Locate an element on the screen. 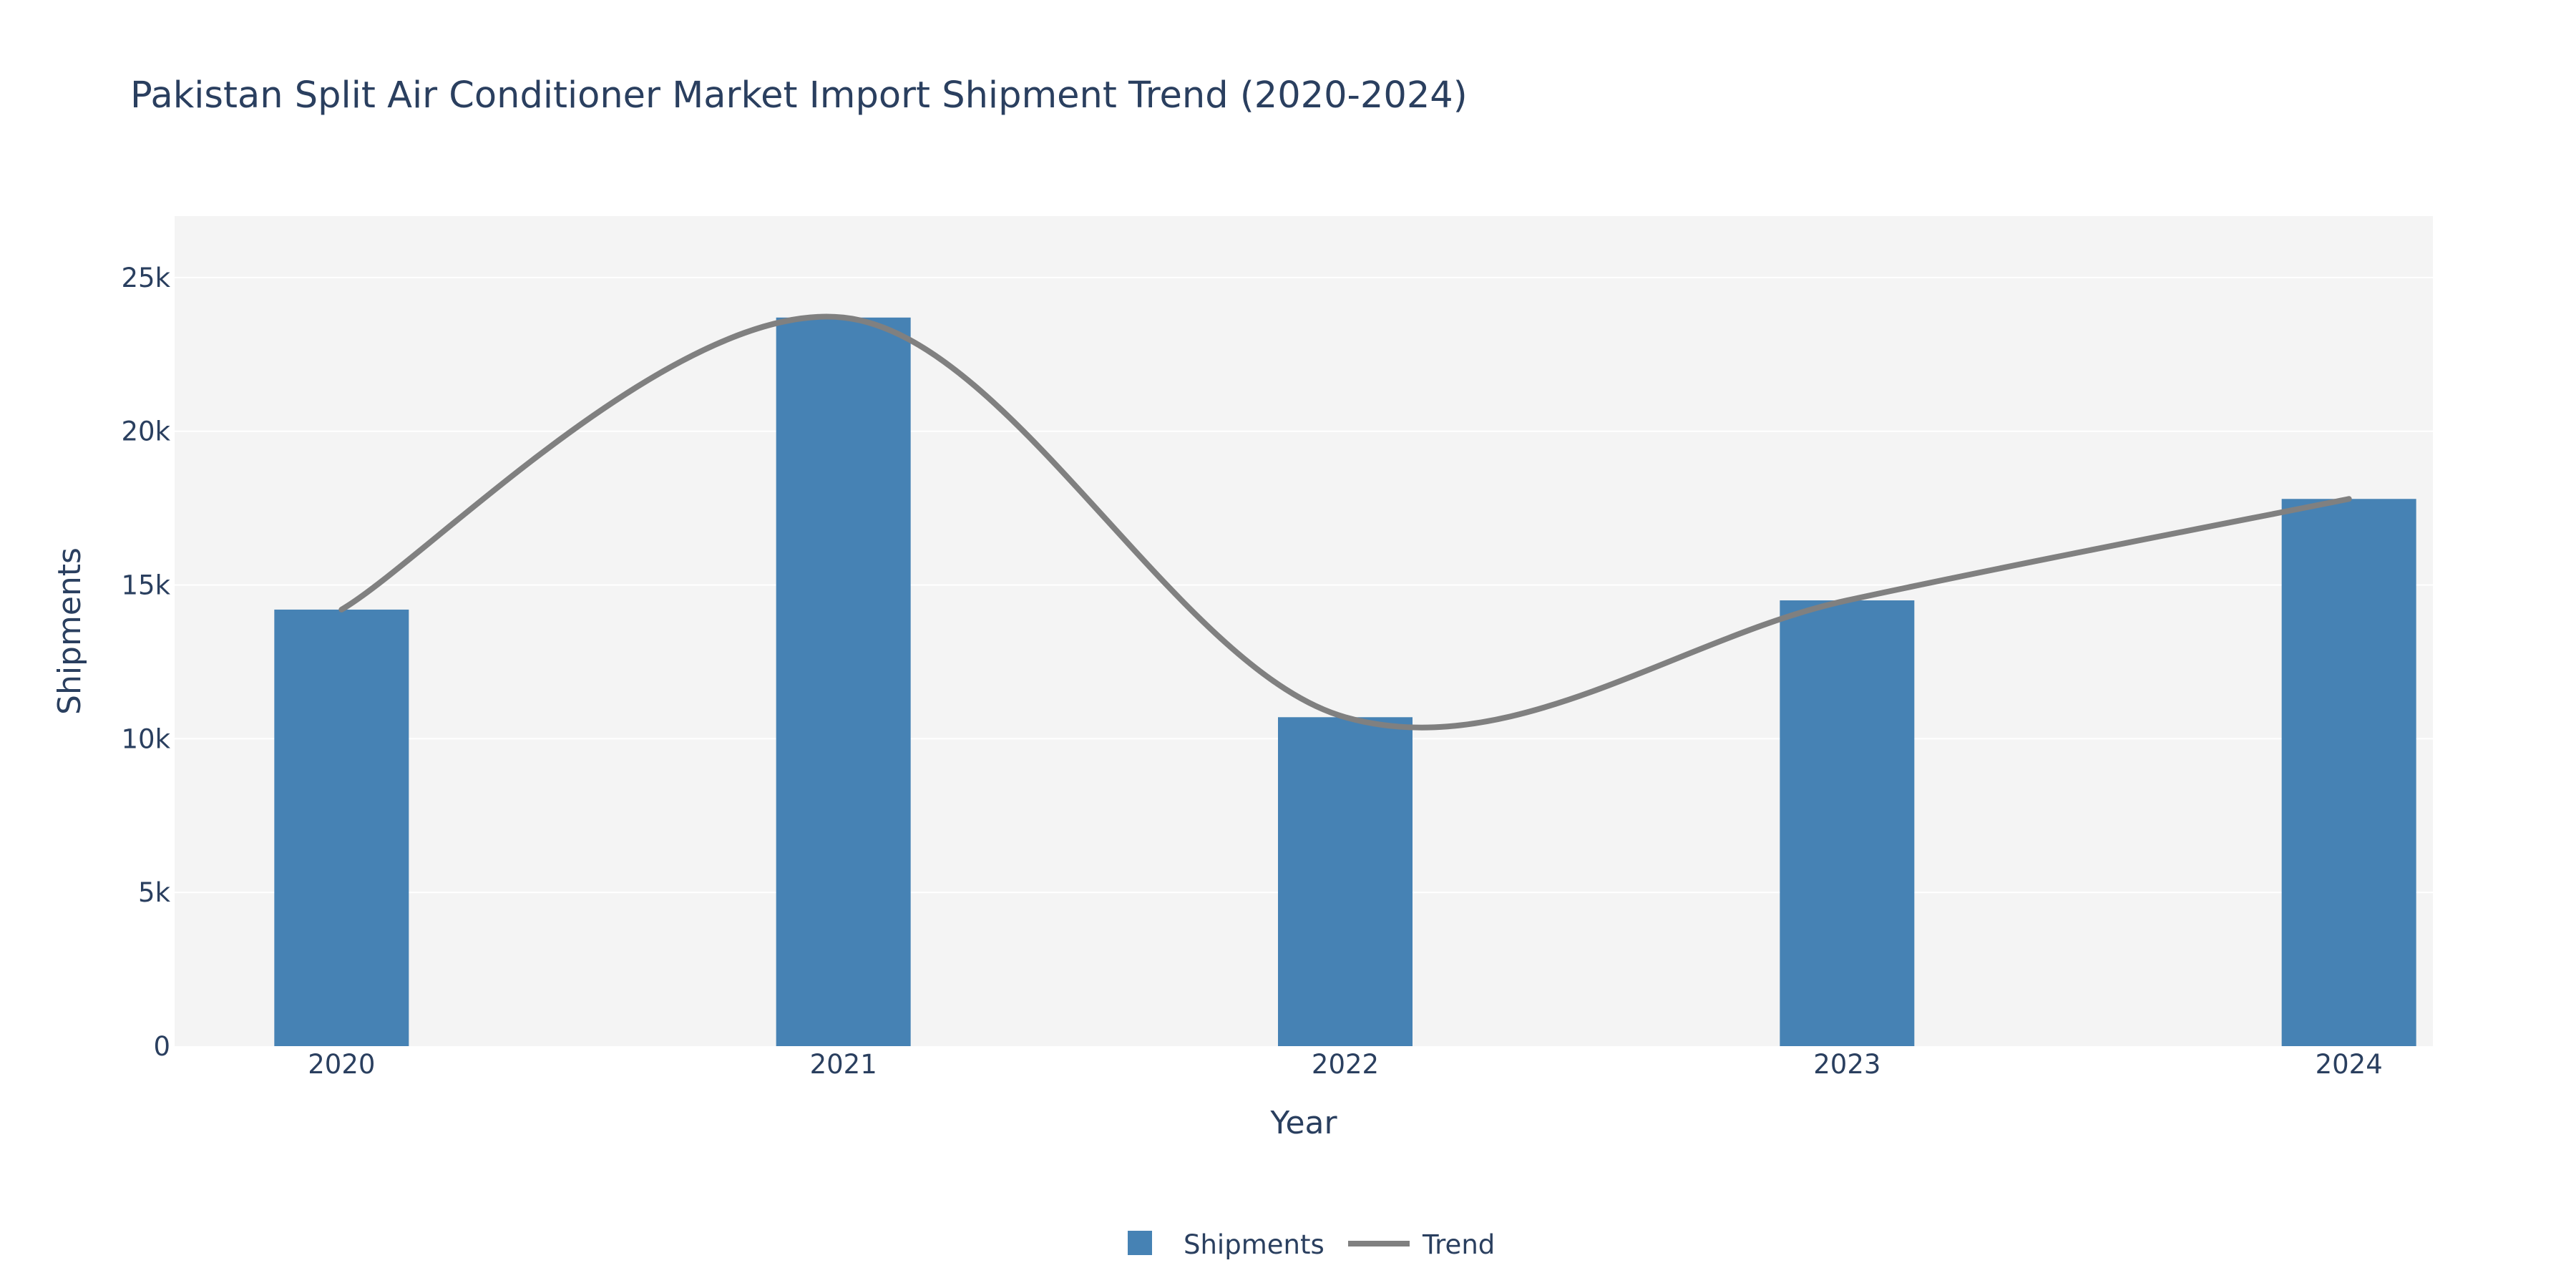 The height and width of the screenshot is (1288, 2576). y-tick-label: 0 is located at coordinates (161, 1046).